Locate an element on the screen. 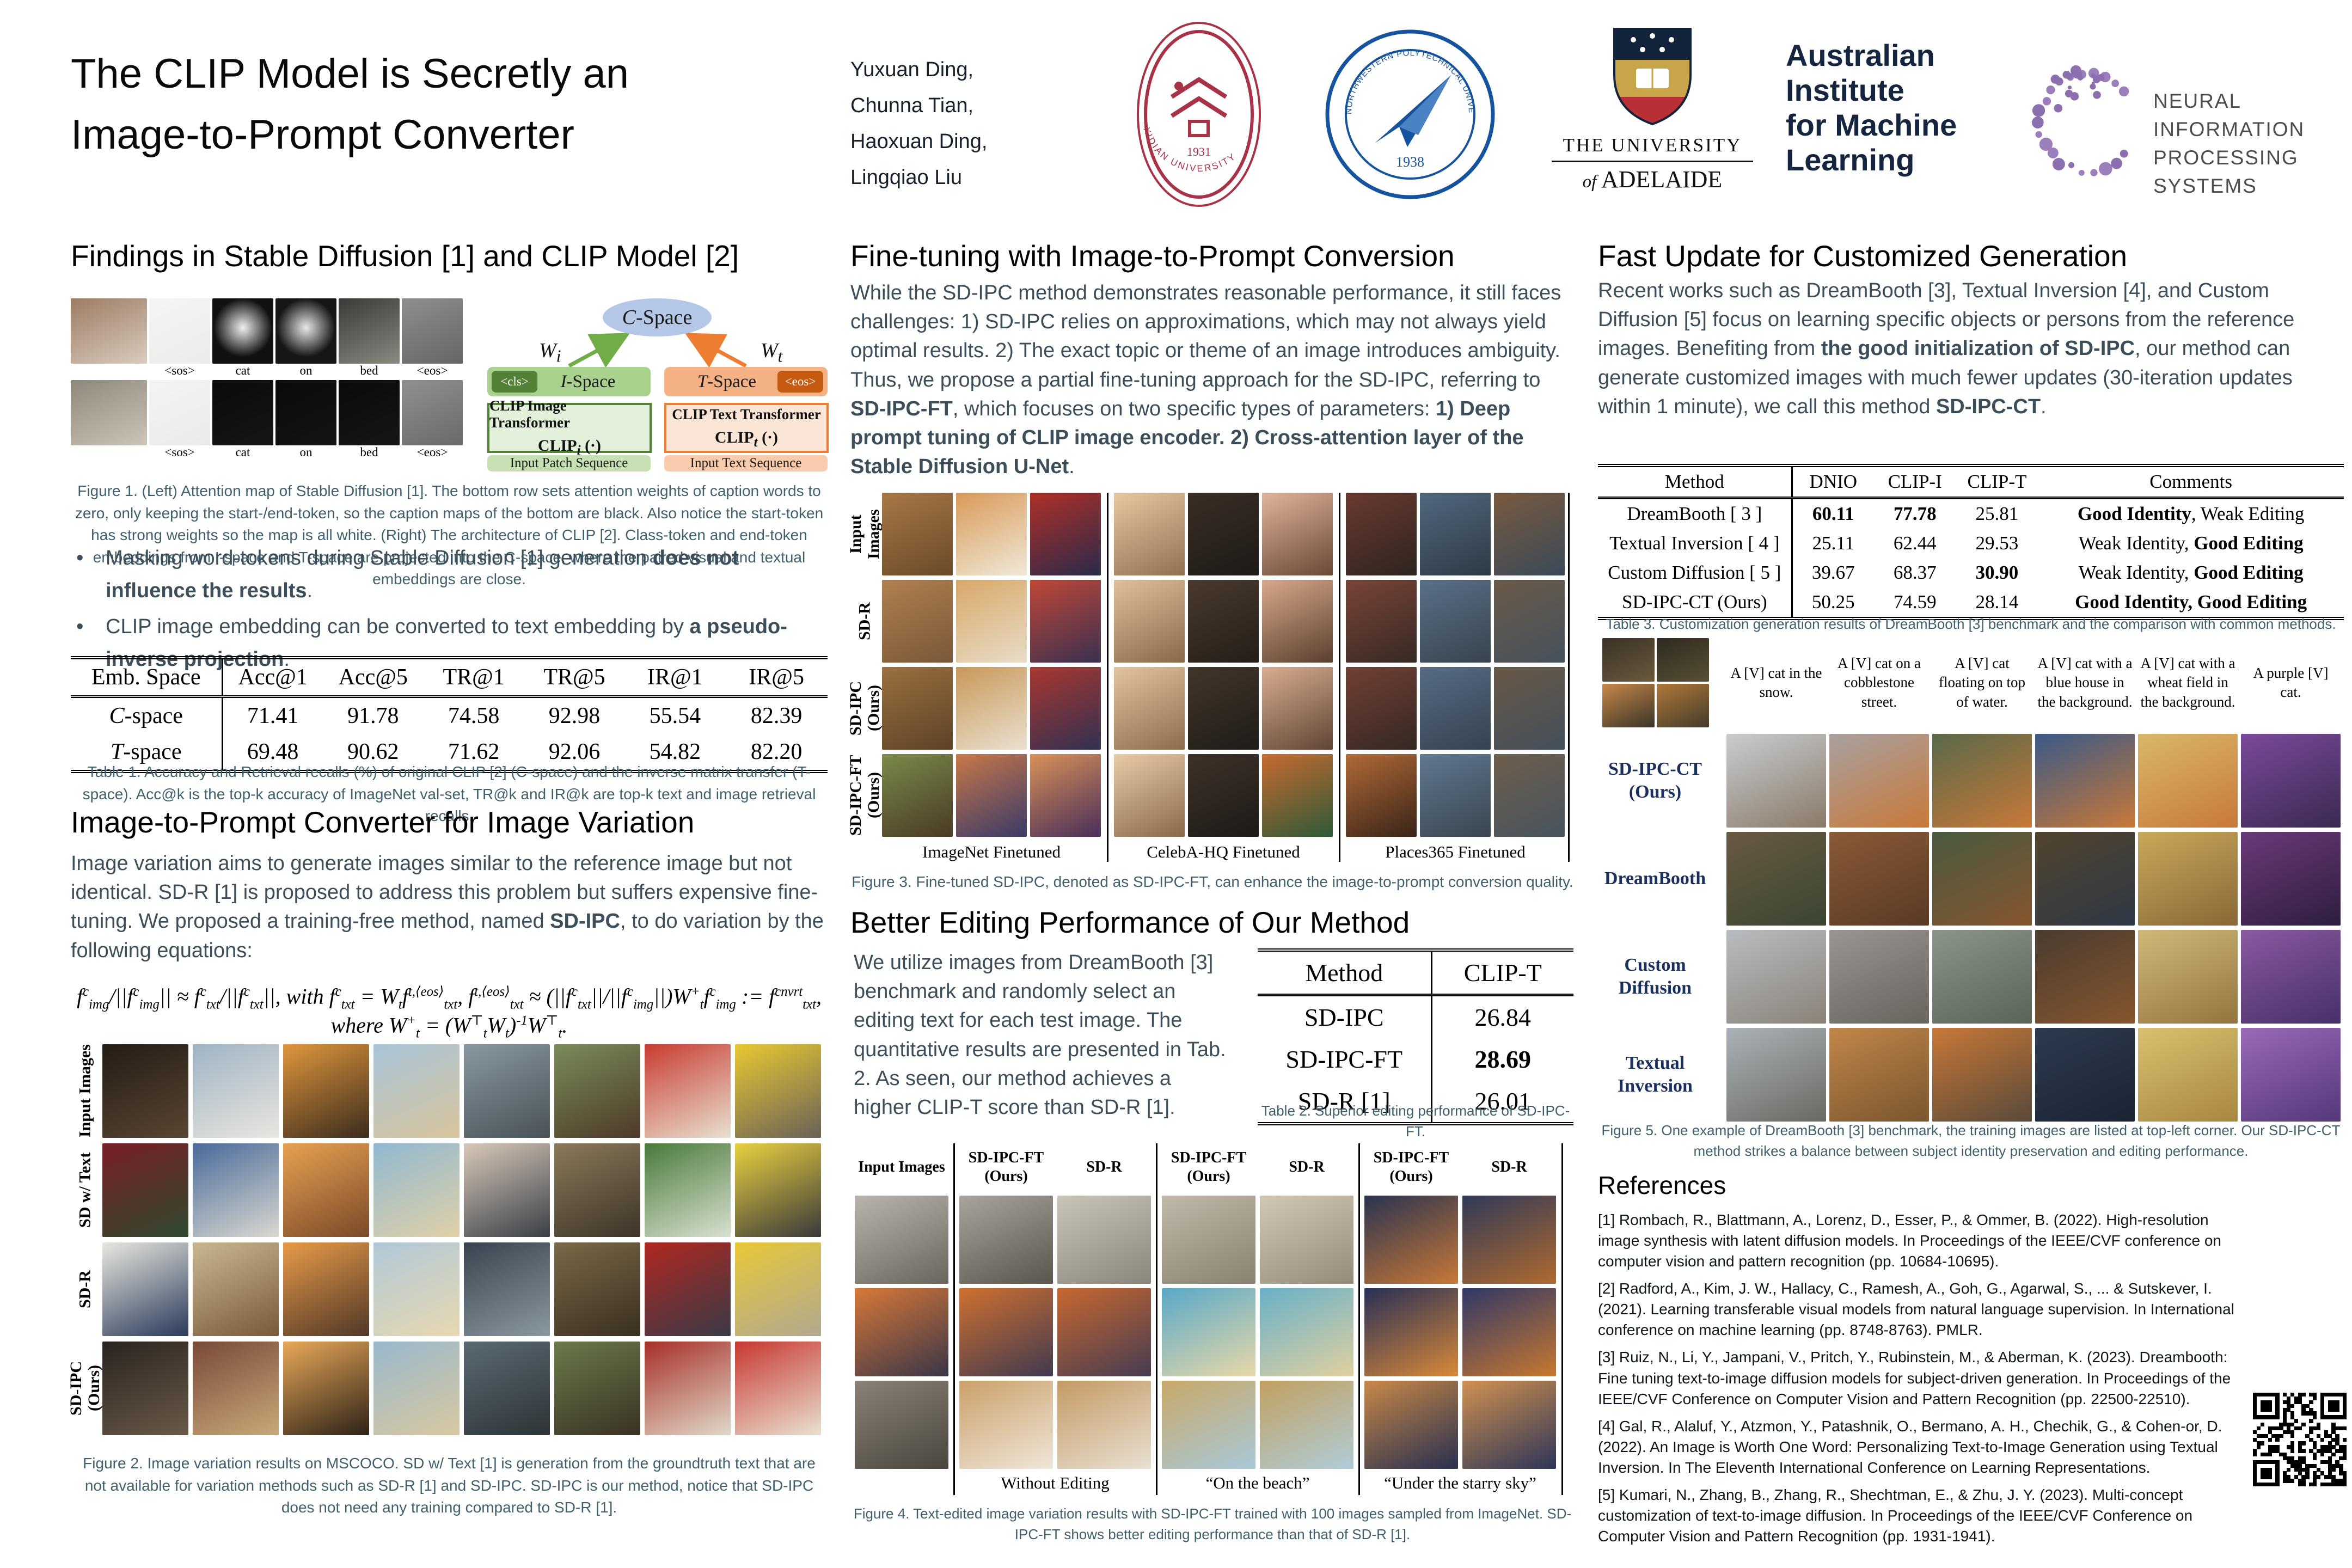 The height and width of the screenshot is (1568, 2352). adelaide-shield-icon is located at coordinates (1652, 77).